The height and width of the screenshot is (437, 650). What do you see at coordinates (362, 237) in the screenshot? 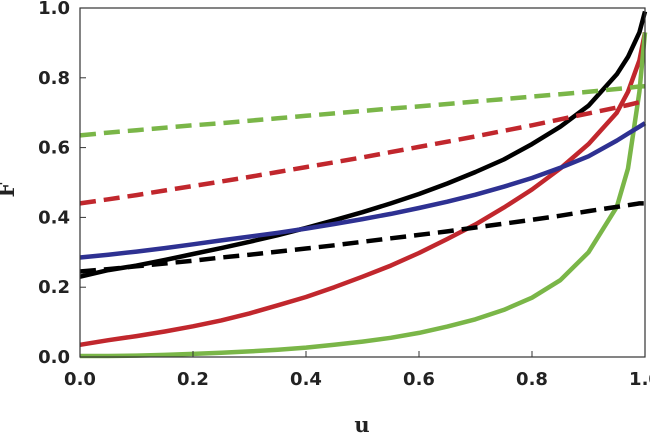
I see `series-line-5-dashed` at bounding box center [362, 237].